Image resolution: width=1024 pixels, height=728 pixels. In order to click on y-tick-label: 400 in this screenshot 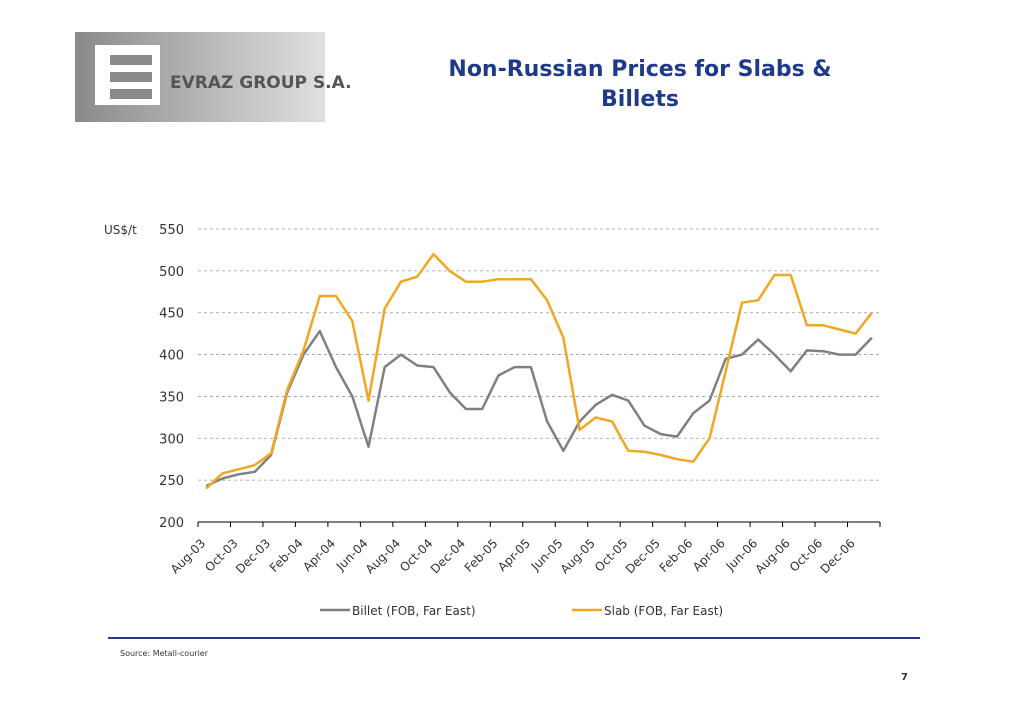, I will do `click(171, 356)`.